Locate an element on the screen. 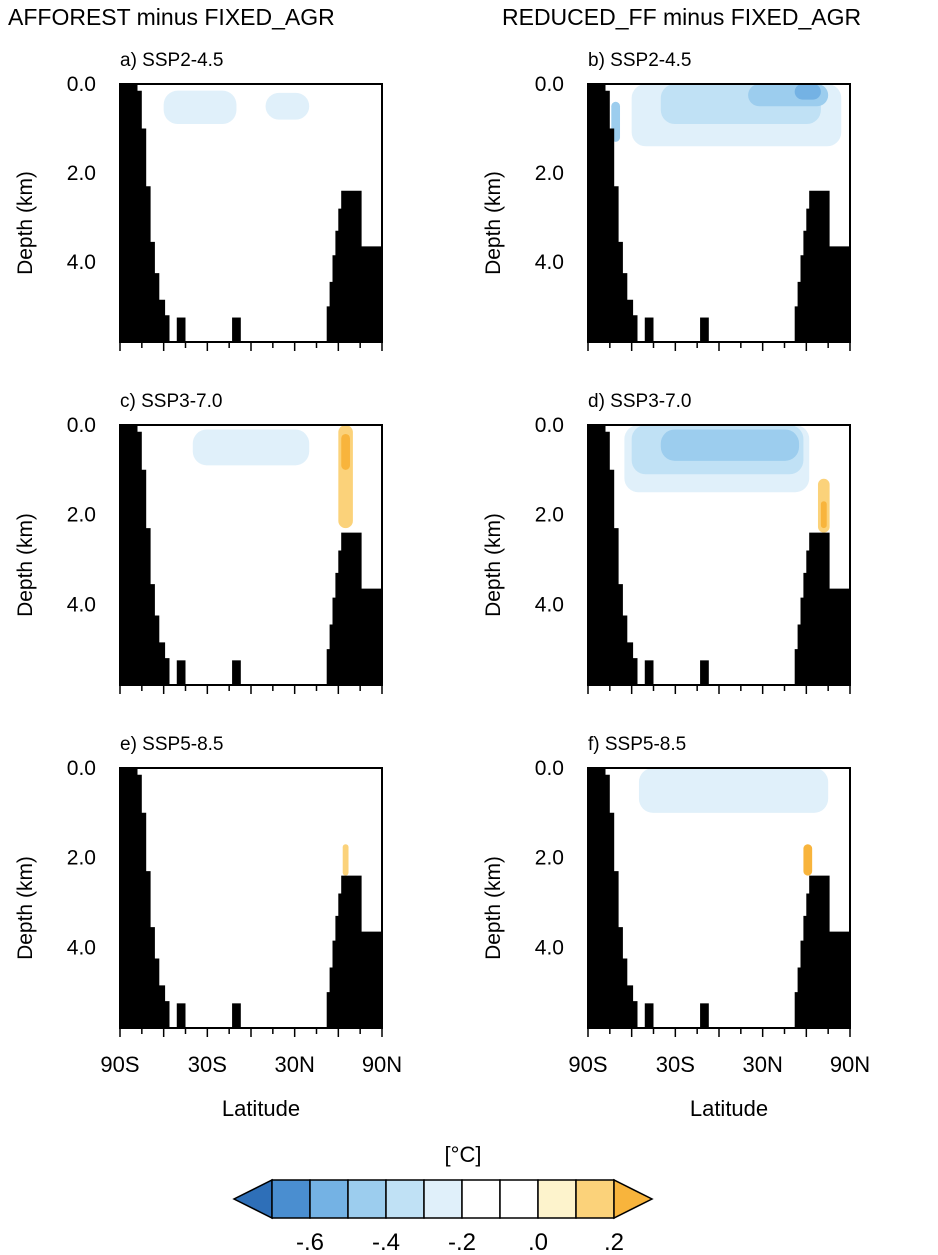 This screenshot has width=938, height=1255. panel-a: a) SSP2-4.5 0.0 2.0 4.0 Depth (km) is located at coordinates (198, 200).